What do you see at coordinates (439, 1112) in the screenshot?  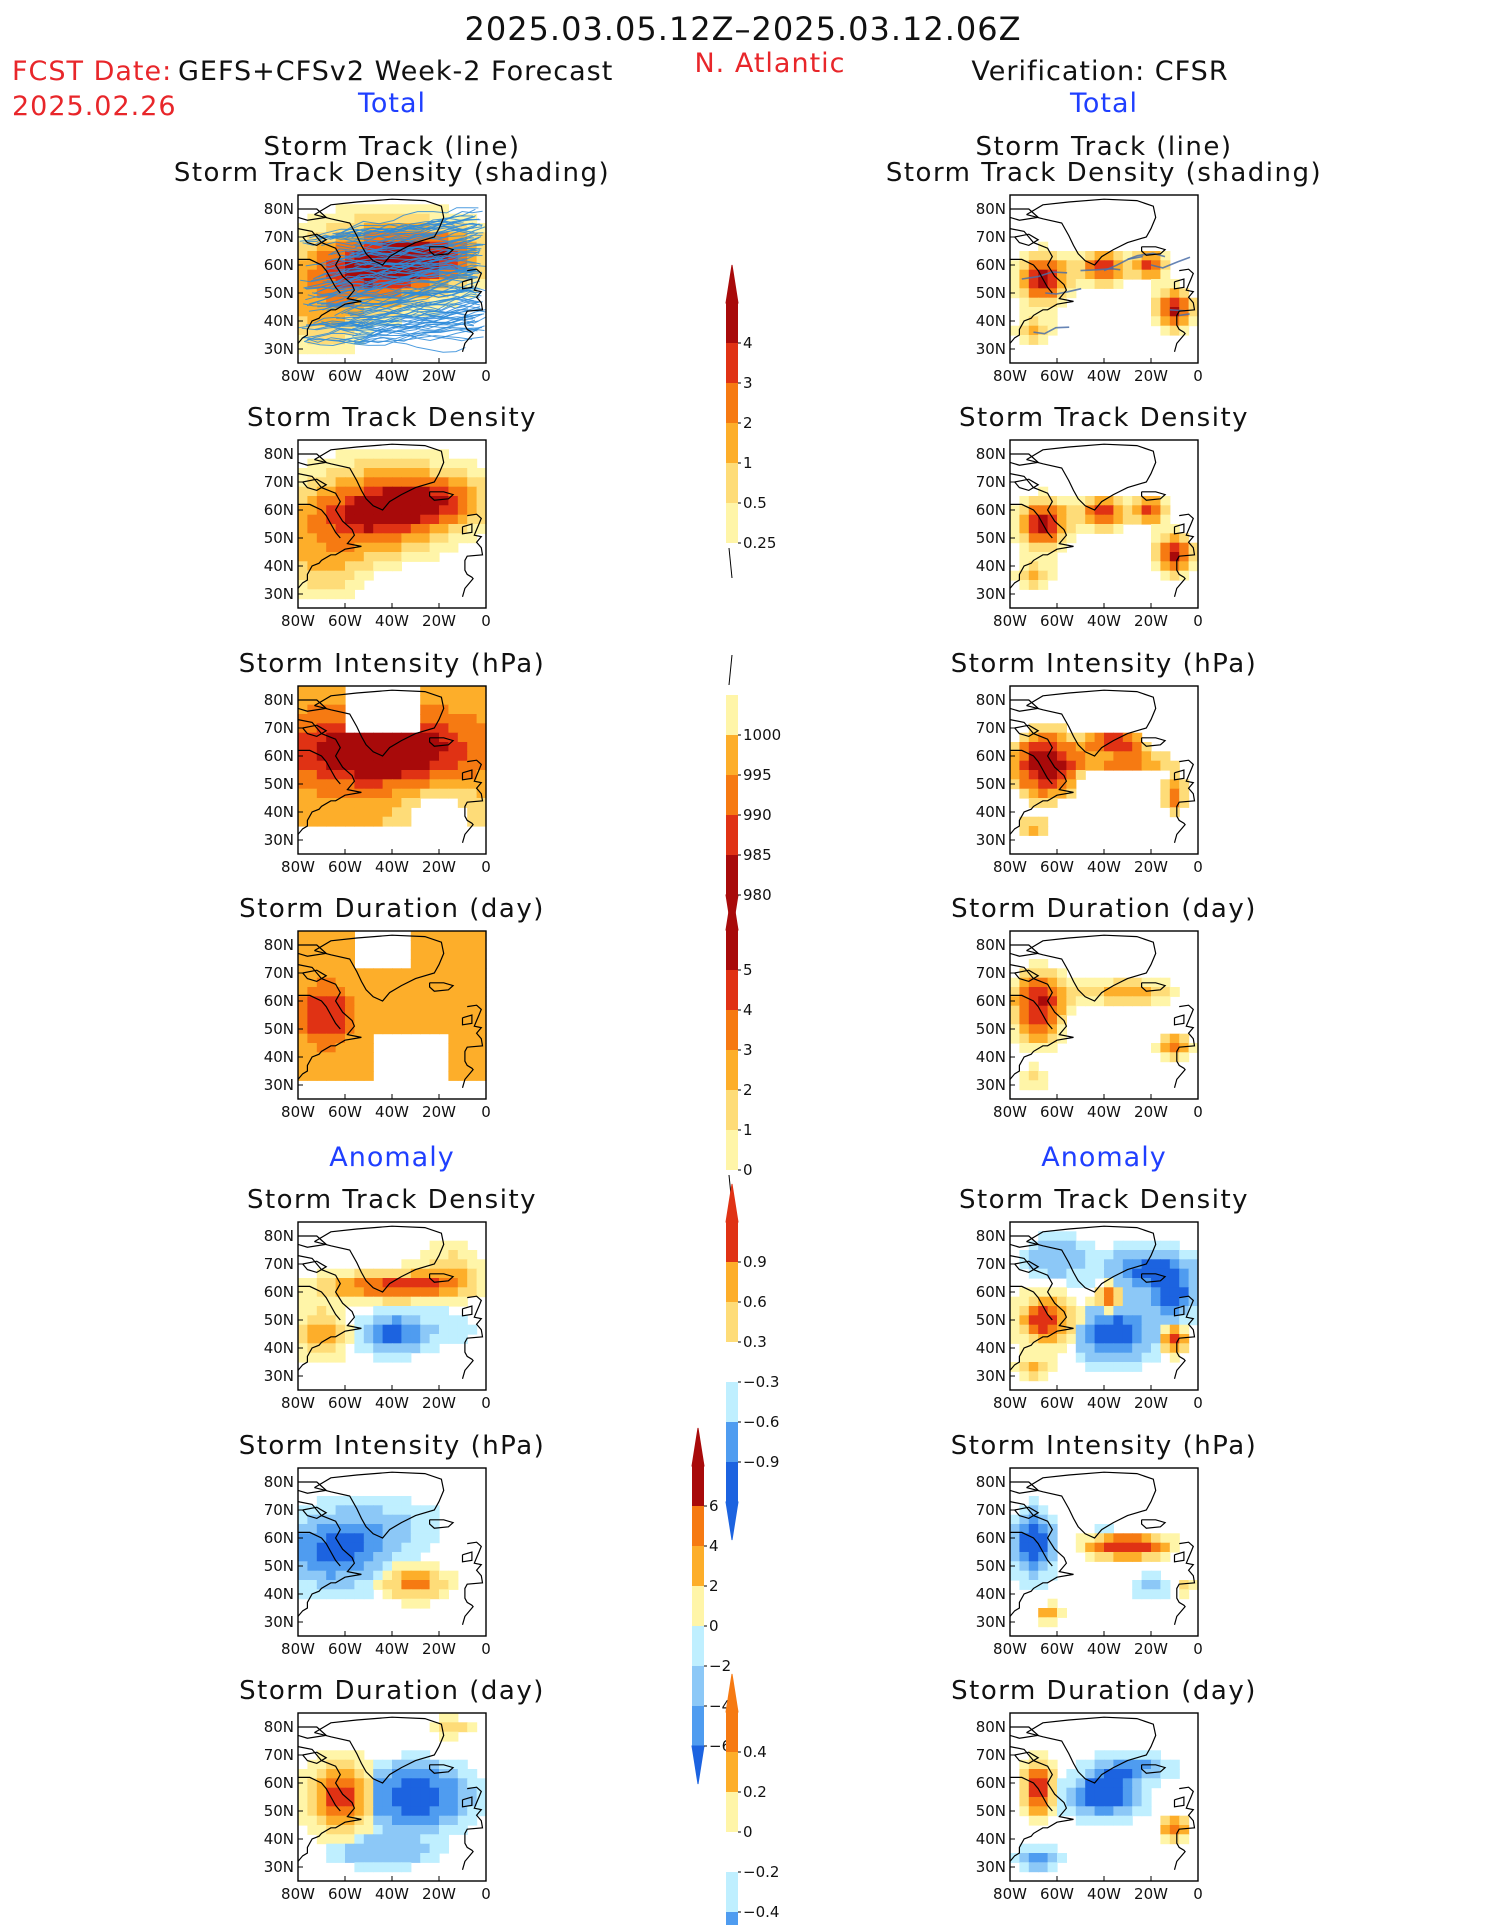 I see `x-tick-label: 20W` at bounding box center [439, 1112].